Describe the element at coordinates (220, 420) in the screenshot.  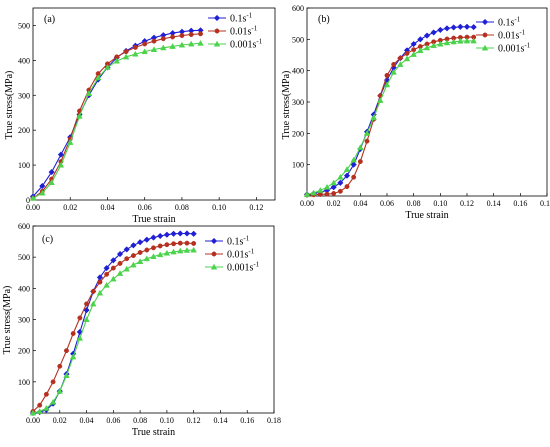
I see `x-tick-label: 0.14` at that location.